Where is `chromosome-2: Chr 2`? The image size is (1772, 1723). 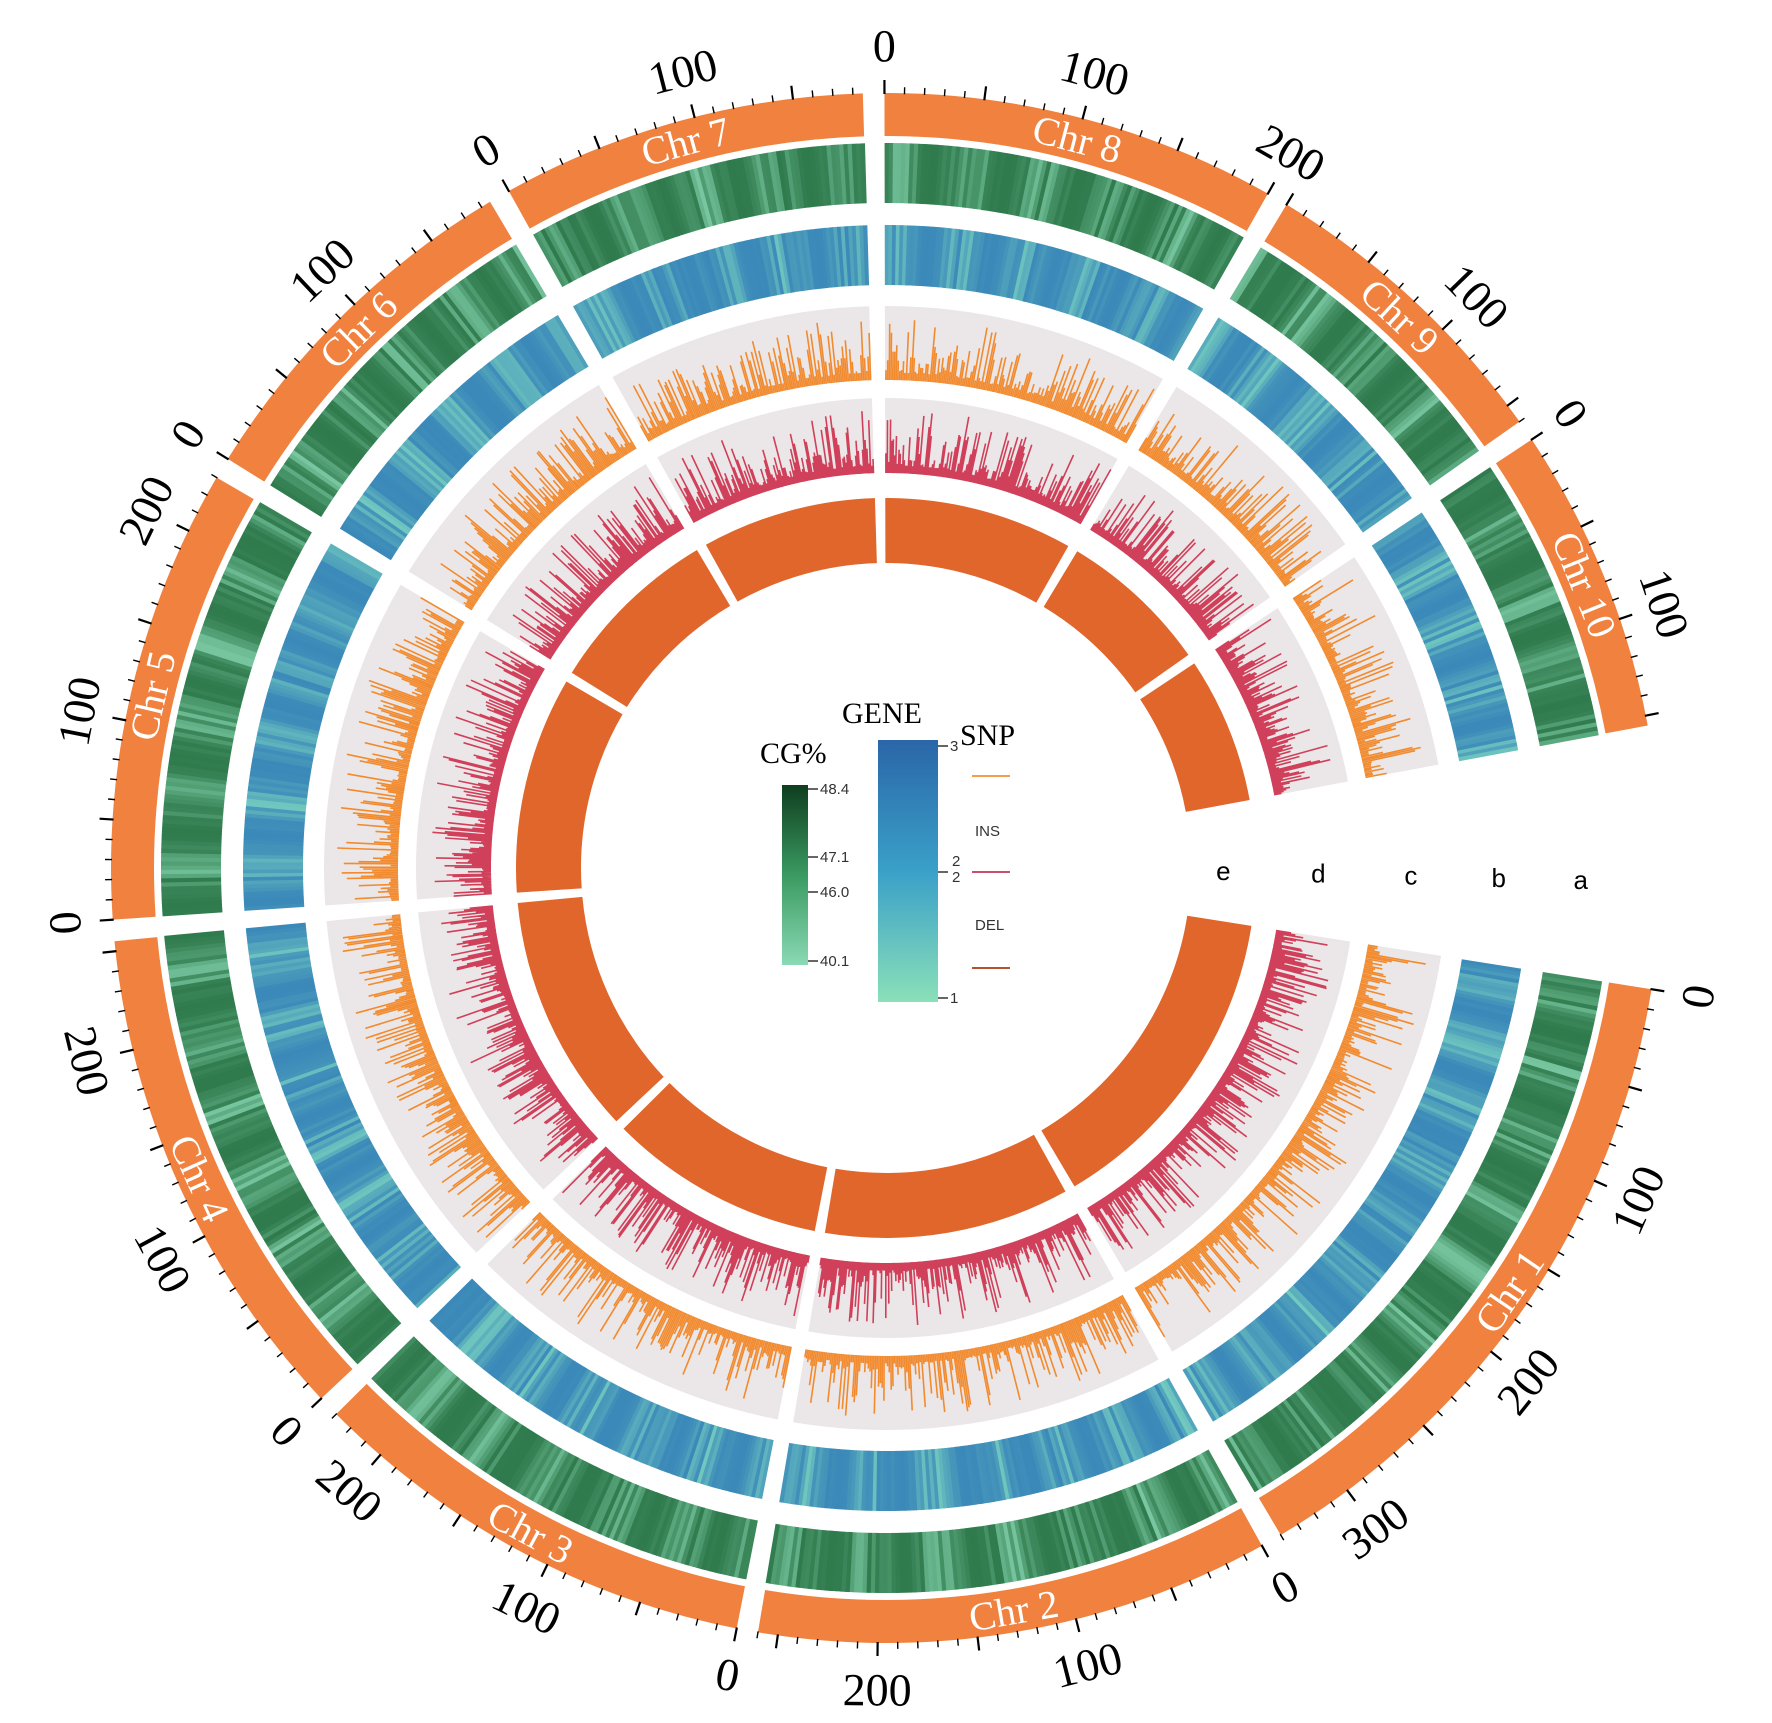
chromosome-2: Chr 2 is located at coordinates (1009, 1388).